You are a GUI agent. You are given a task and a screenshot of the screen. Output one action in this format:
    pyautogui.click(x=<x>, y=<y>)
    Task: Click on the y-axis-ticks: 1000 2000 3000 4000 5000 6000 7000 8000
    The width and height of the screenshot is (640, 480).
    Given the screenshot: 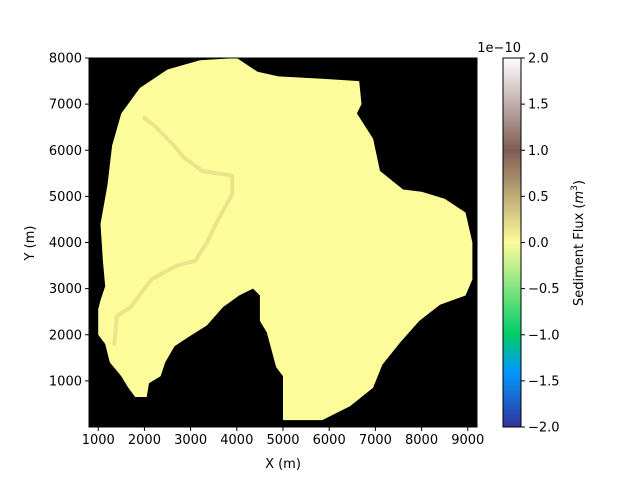 What is the action you would take?
    pyautogui.click(x=69, y=220)
    